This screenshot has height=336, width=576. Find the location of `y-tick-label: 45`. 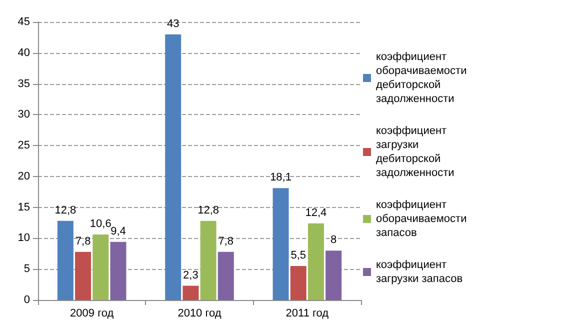

y-tick-label: 45 is located at coordinates (24, 22).